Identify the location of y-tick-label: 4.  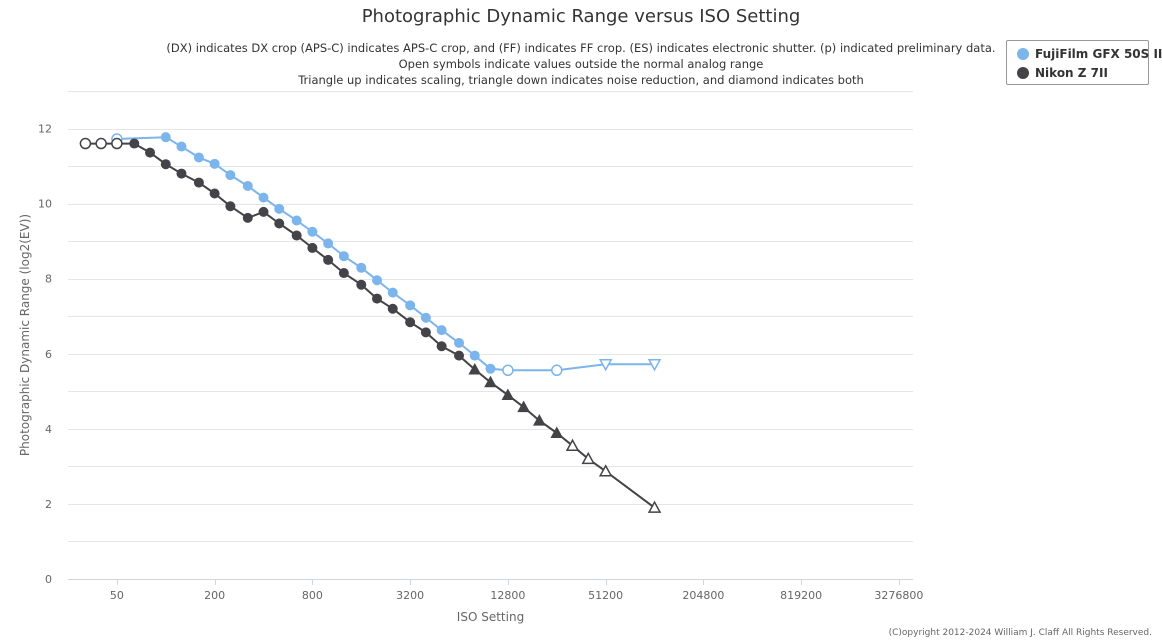
(48, 429).